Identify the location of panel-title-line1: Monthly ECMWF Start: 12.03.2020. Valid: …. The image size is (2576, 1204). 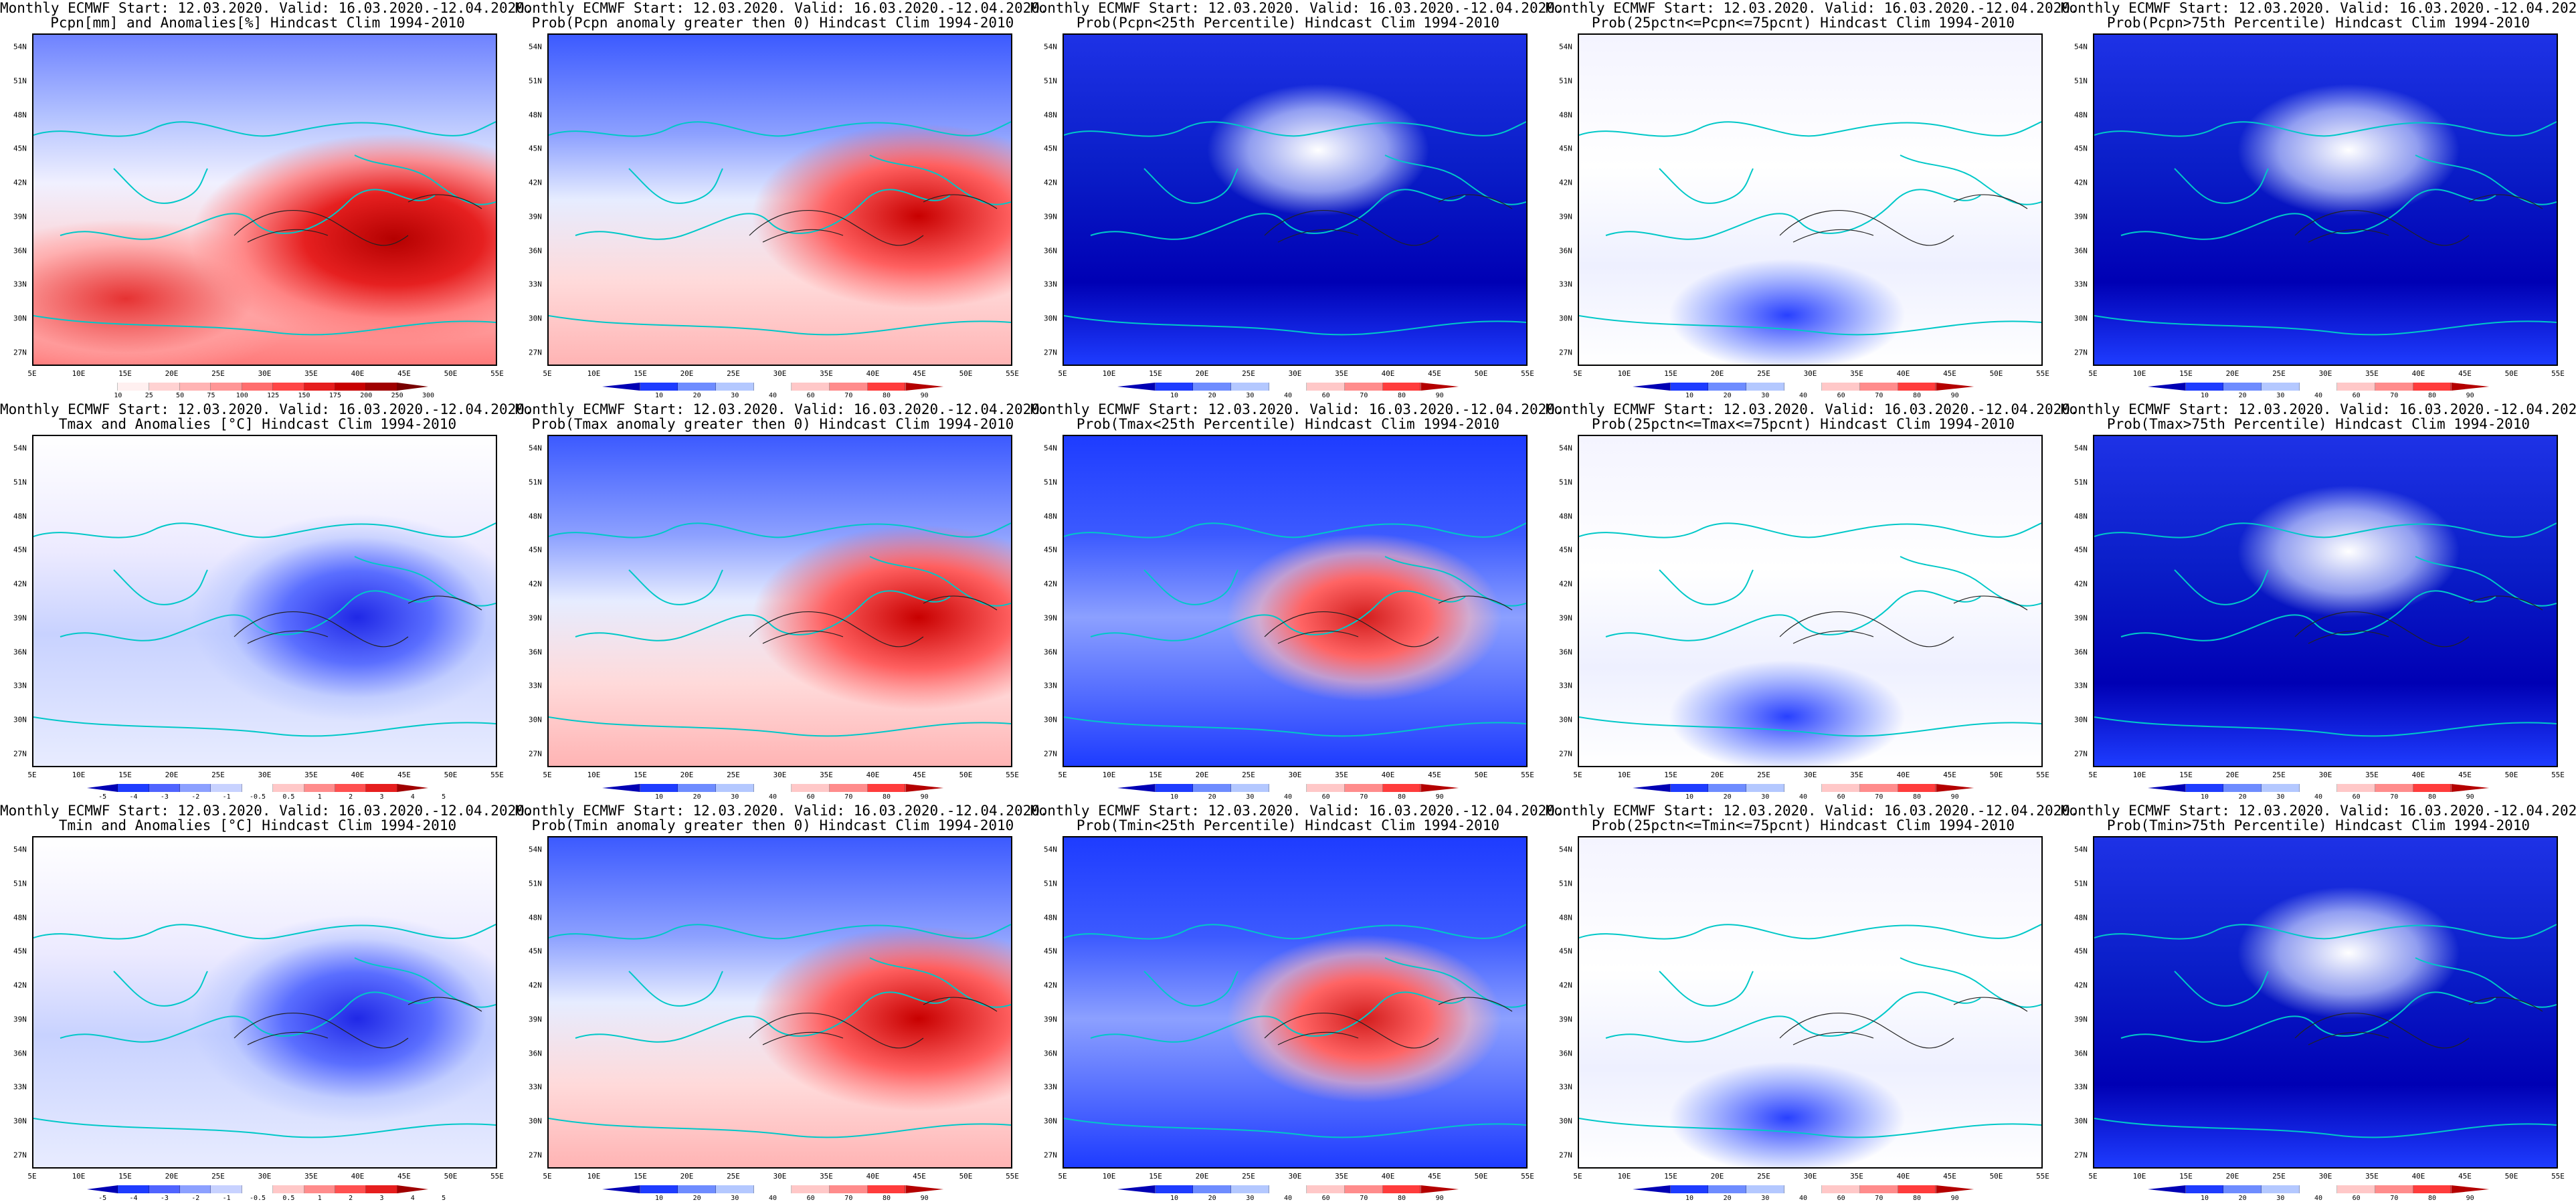
(1297, 811).